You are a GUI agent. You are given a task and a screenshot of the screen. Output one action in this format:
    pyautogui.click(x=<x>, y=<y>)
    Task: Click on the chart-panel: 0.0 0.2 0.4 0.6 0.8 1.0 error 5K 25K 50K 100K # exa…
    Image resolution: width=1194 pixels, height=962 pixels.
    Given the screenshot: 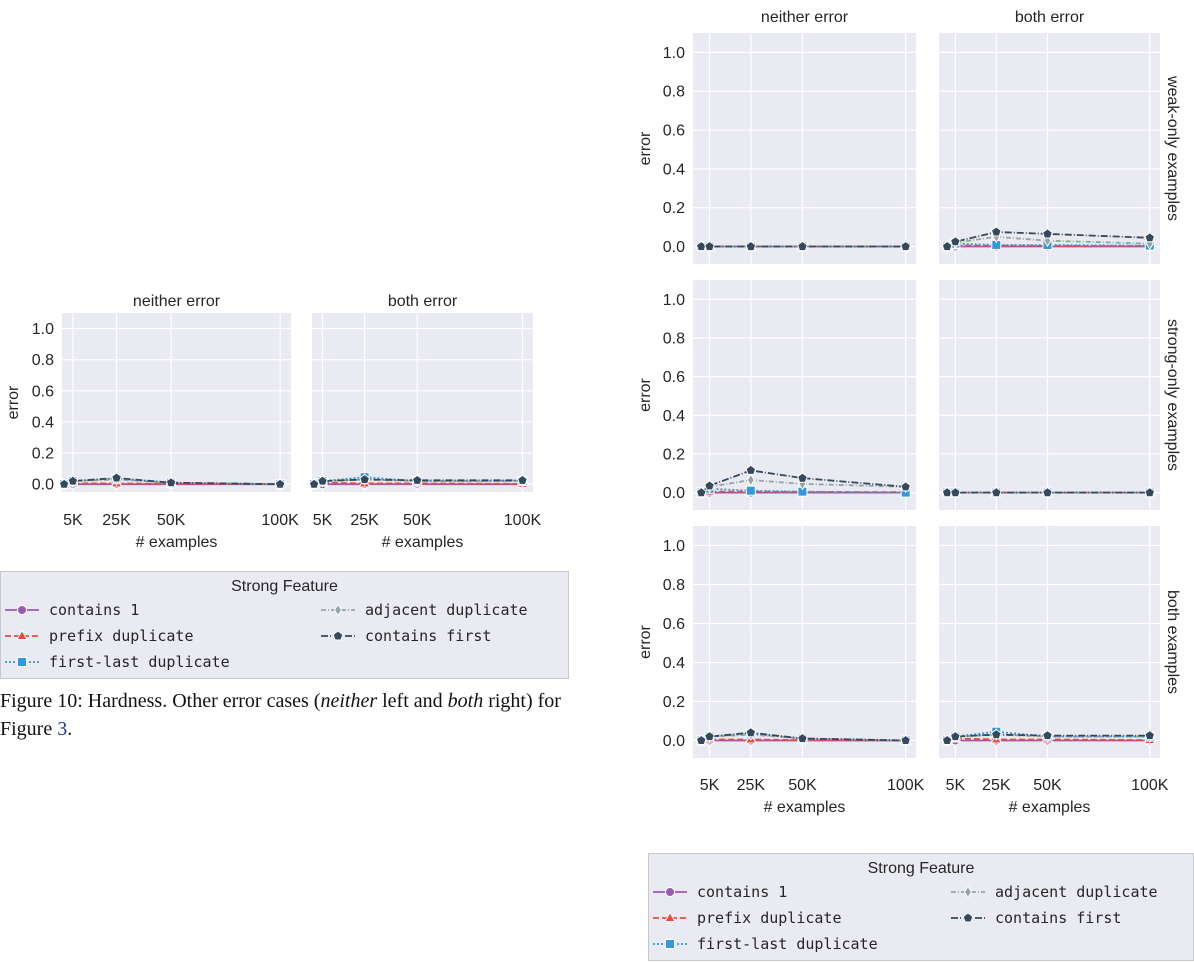 What is the action you would take?
    pyautogui.click(x=781, y=671)
    